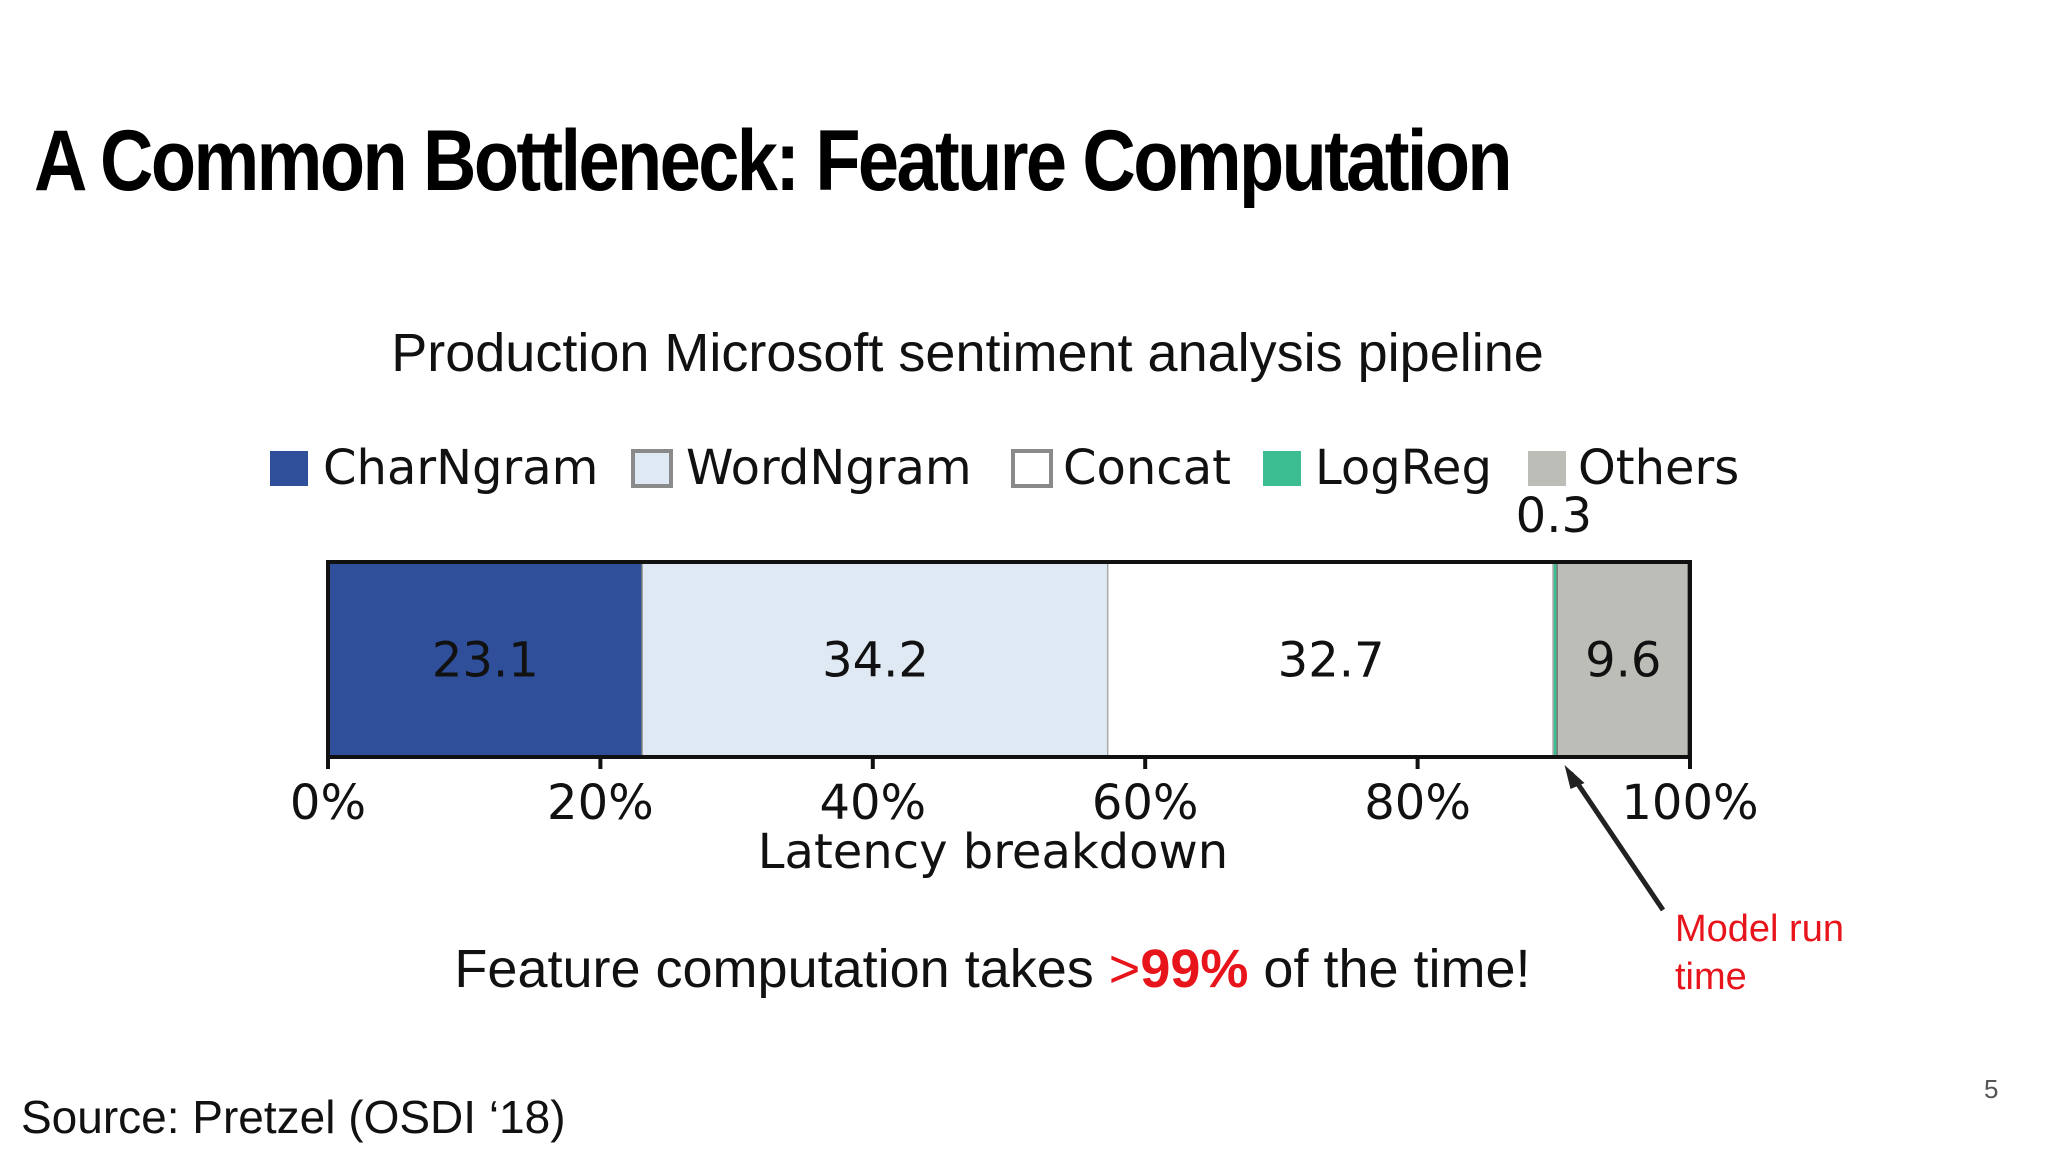  I want to click on source-citation: Source: Pretzel (OSDI ‘18), so click(293, 1117).